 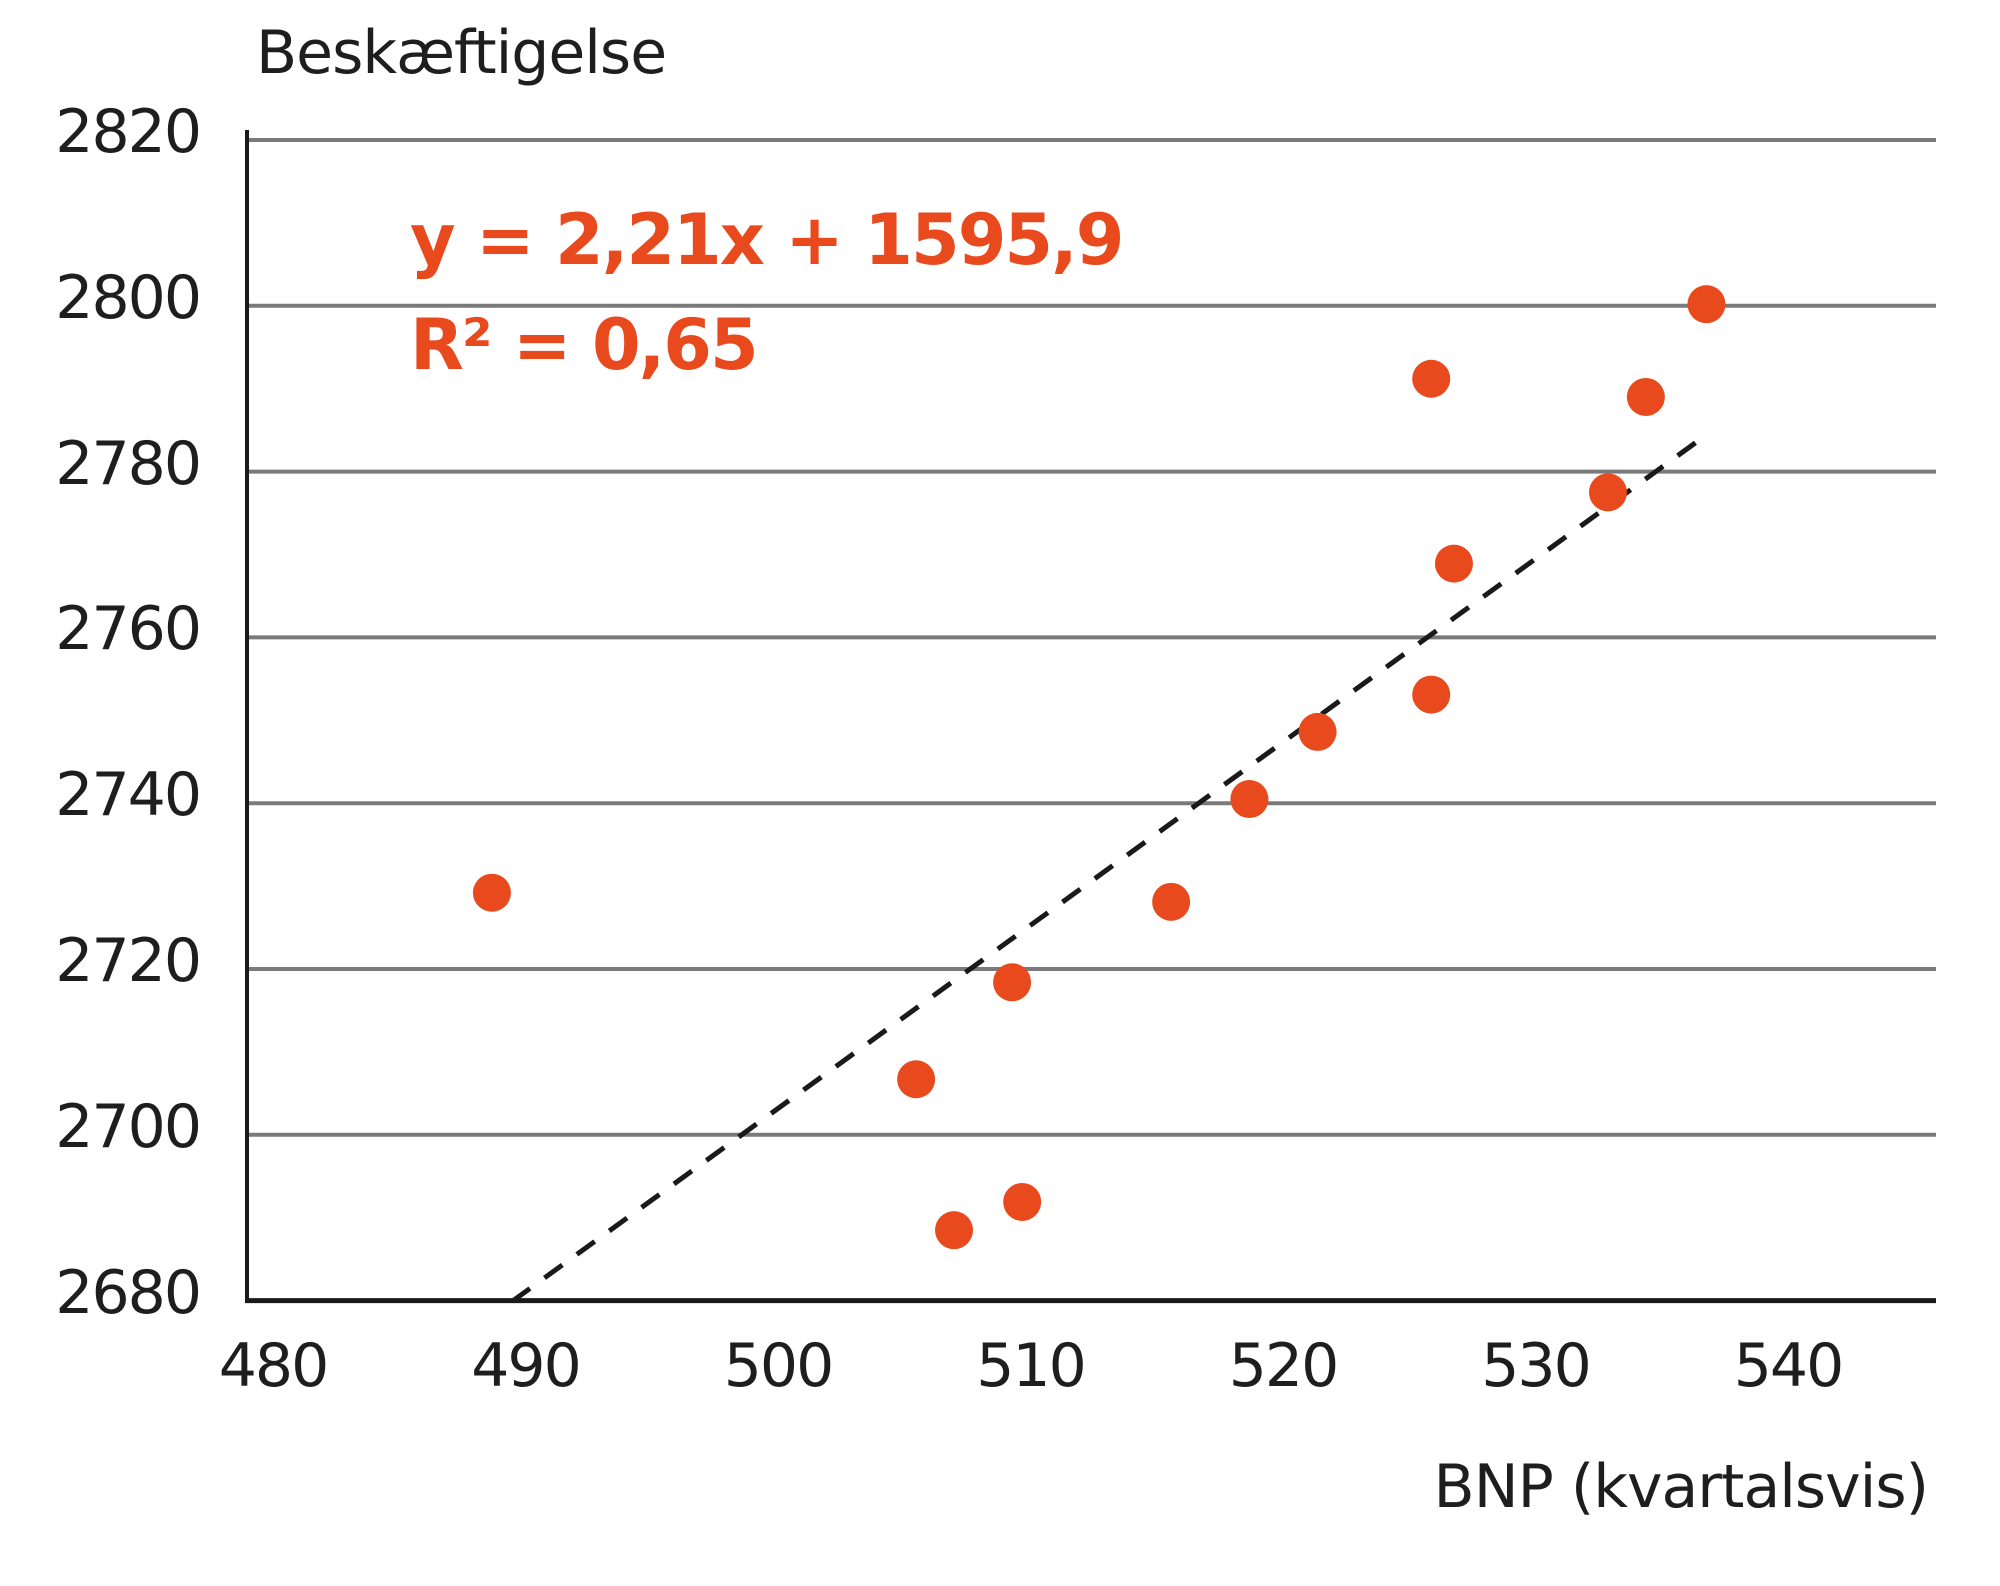 What do you see at coordinates (779, 1366) in the screenshot?
I see `x-tick-label: 500` at bounding box center [779, 1366].